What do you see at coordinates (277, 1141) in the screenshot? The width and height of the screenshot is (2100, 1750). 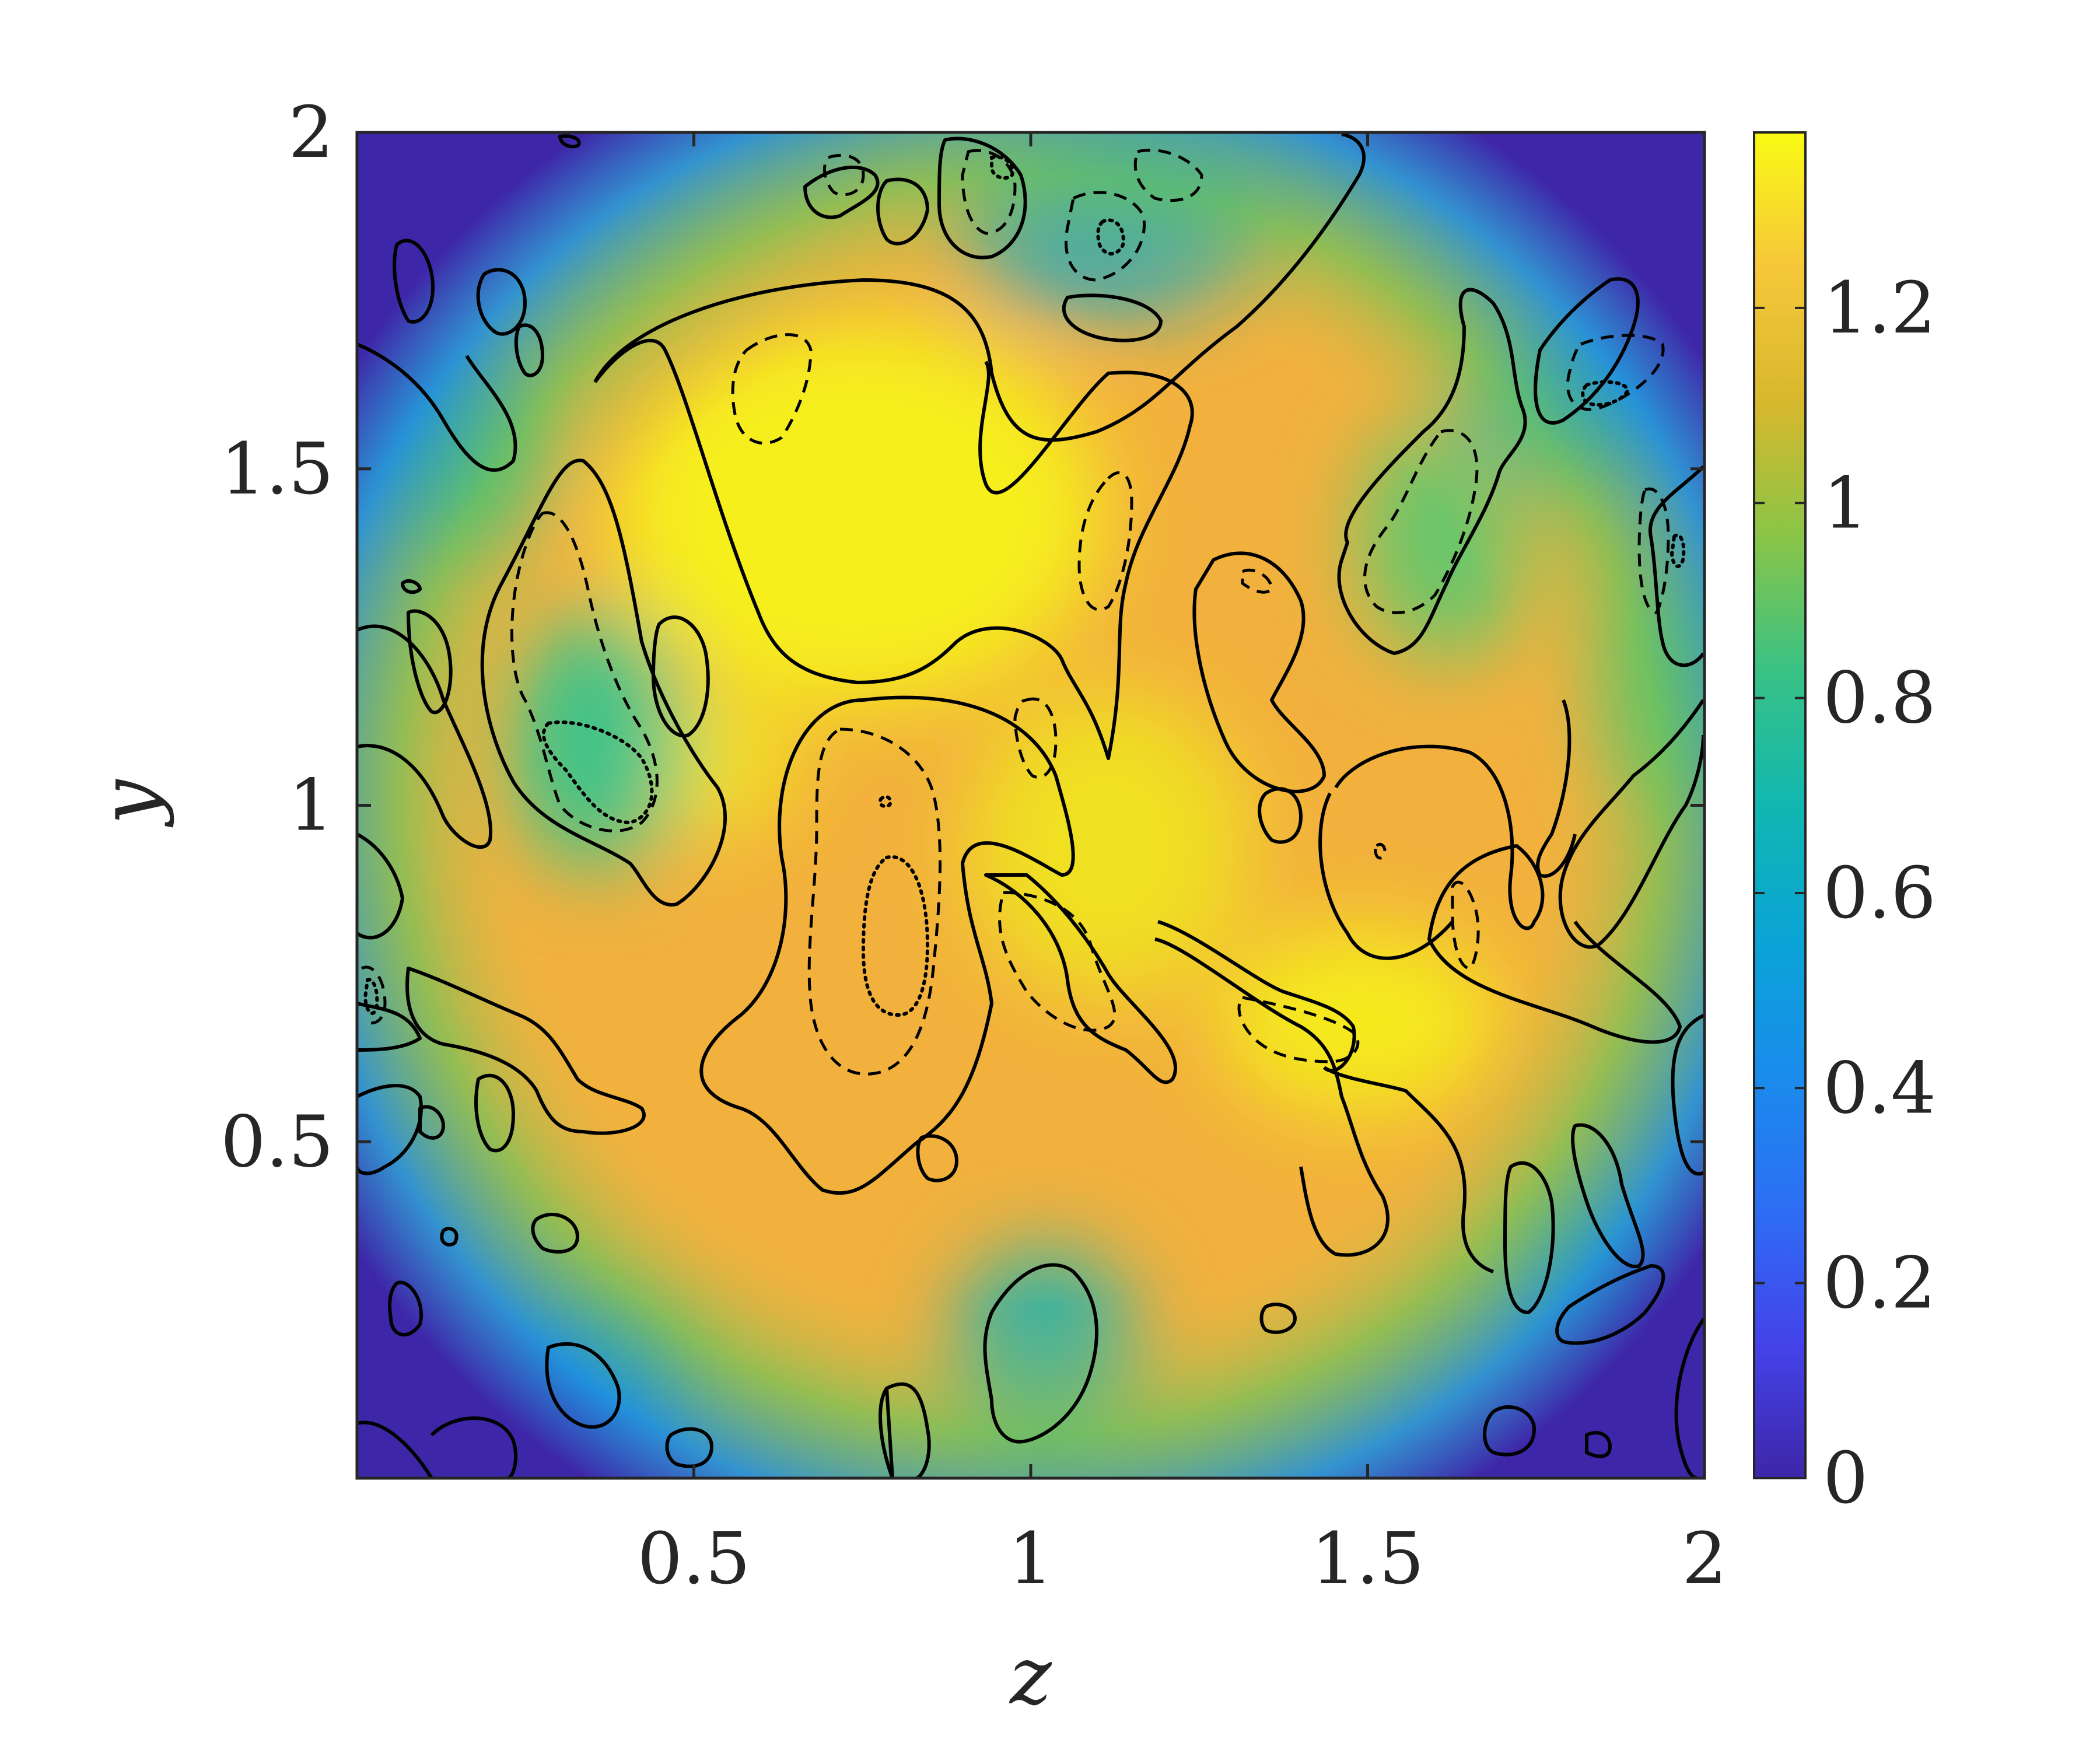 I see `y-tick-label: 0.5` at bounding box center [277, 1141].